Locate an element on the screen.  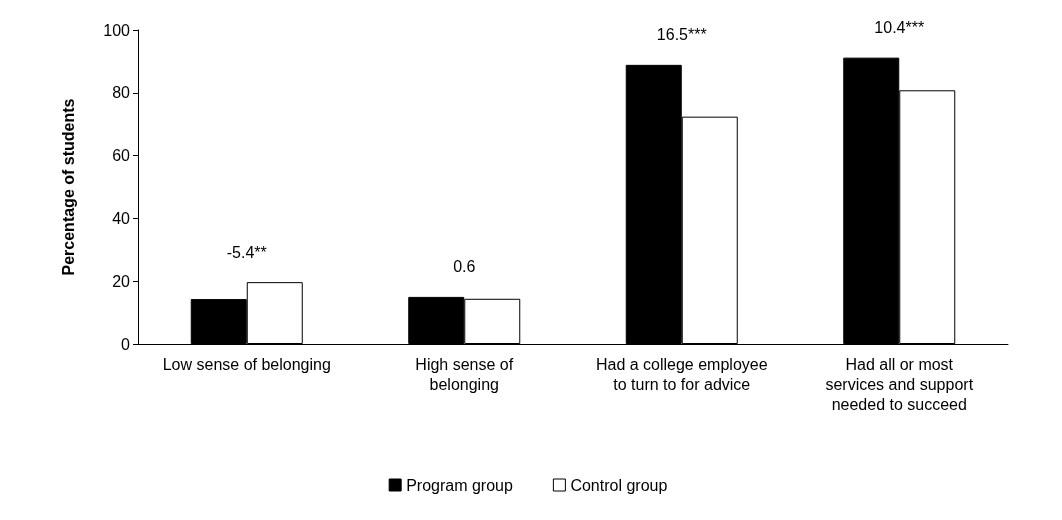
x-tick-label: High sense of belonging is located at coordinates (464, 374).